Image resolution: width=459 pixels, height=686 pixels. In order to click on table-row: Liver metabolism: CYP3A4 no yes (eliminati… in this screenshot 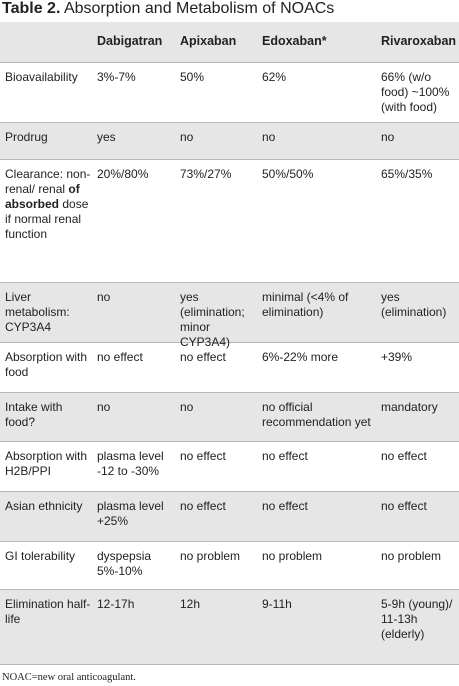, I will do `click(229, 316)`.